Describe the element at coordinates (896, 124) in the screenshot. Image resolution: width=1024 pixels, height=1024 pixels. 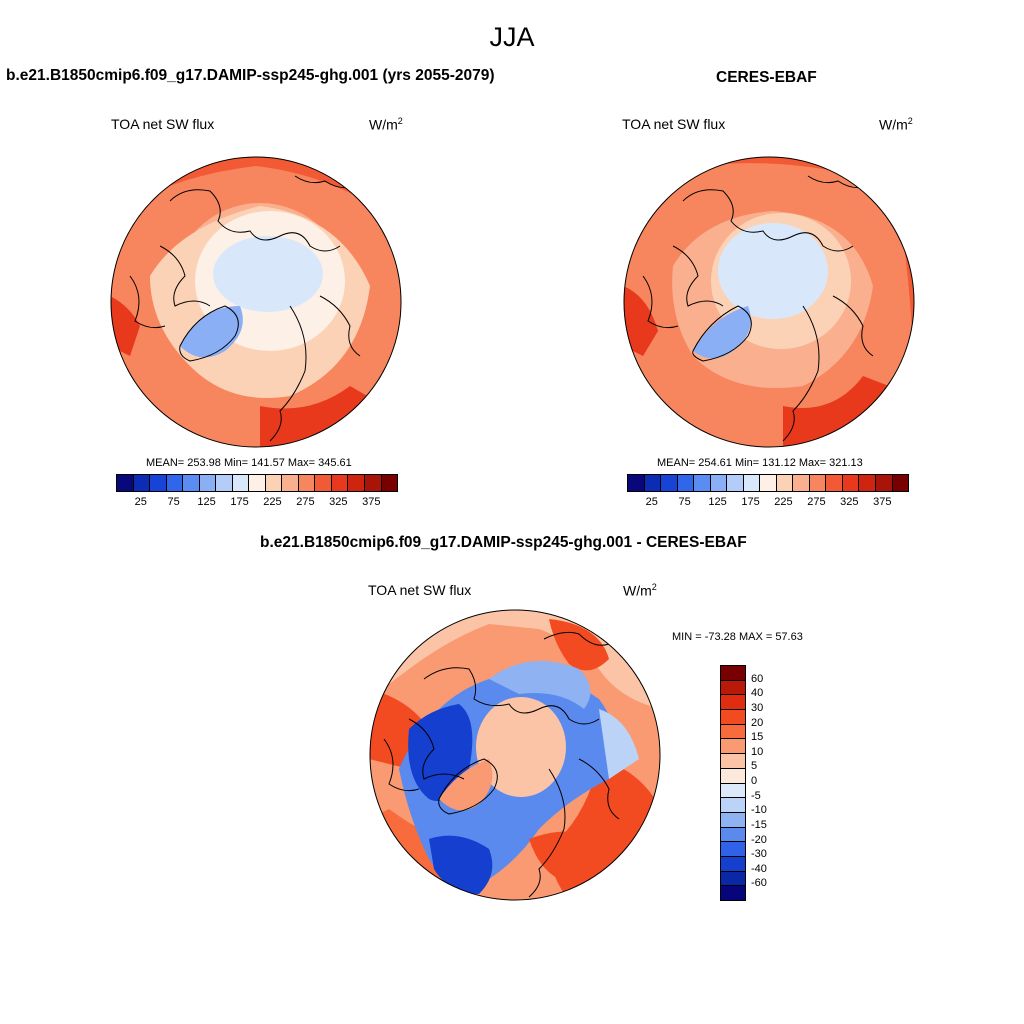
I see `right-units-label: W/m2` at that location.